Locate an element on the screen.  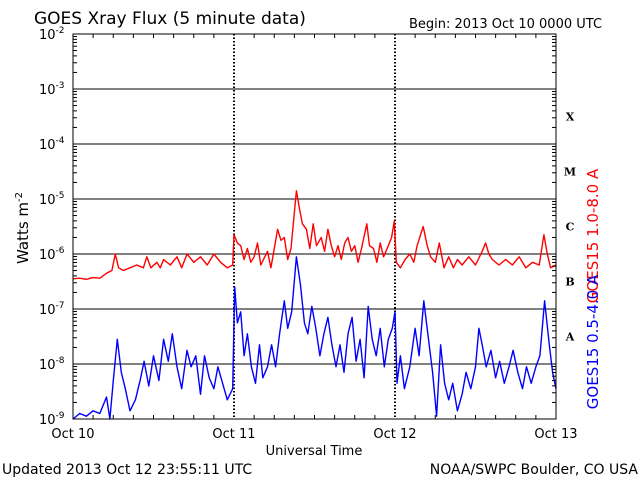
legend-short-label: GOES15 0.5-4.0 A is located at coordinates (593, 341).